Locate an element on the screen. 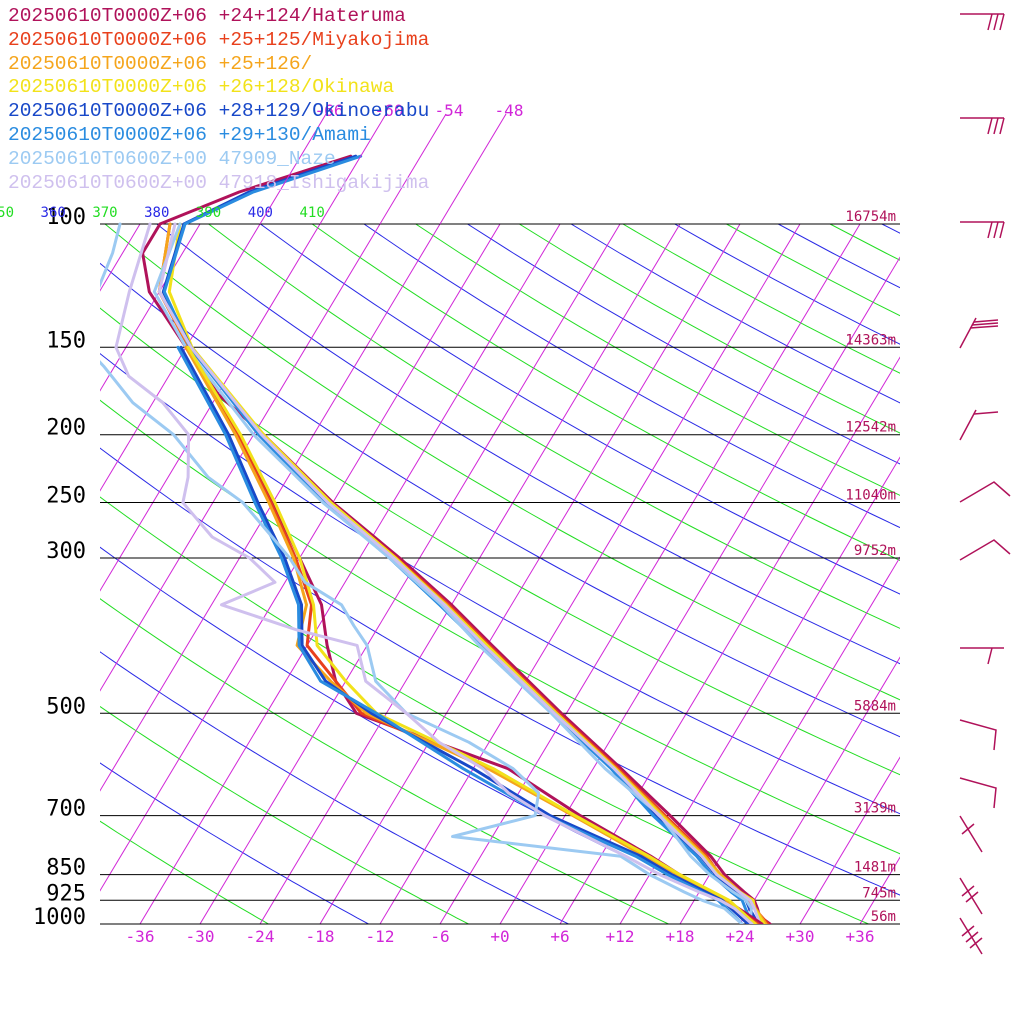  height-label: 11040m is located at coordinates (870, 496).